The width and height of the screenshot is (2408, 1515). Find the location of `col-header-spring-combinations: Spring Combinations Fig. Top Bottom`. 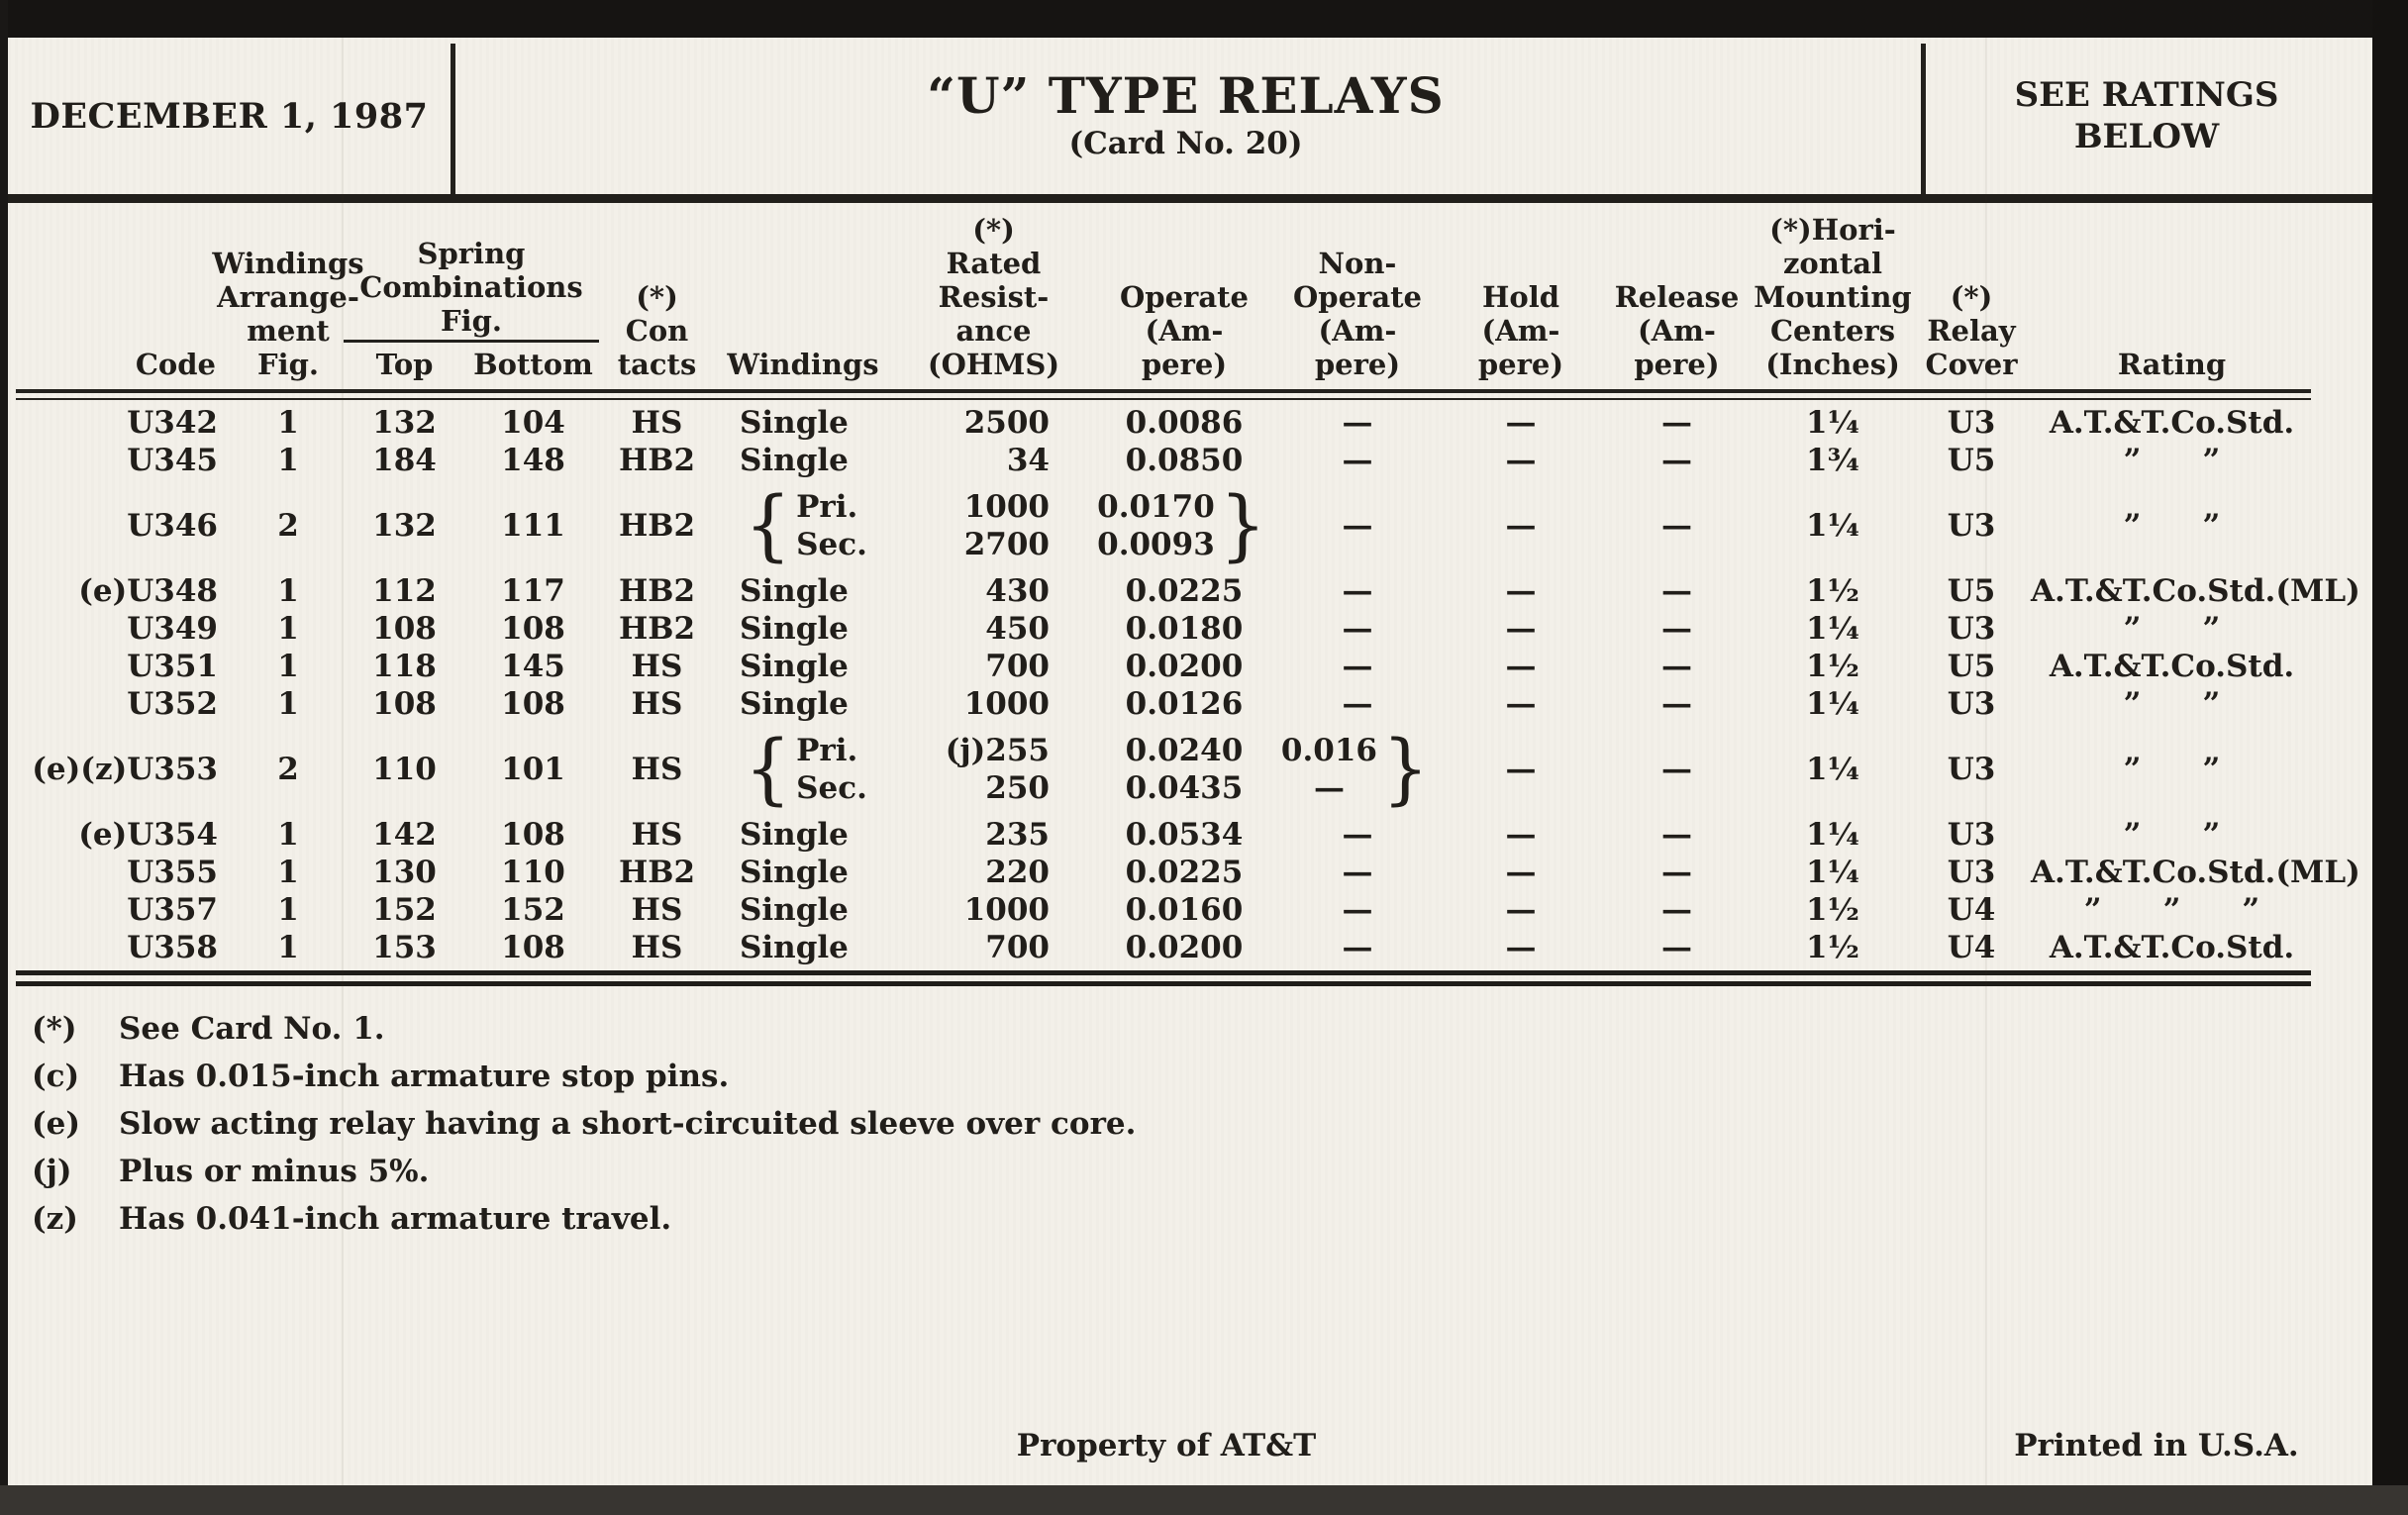

col-header-spring-combinations: Spring Combinations Fig. Top Bottom is located at coordinates (471, 313).